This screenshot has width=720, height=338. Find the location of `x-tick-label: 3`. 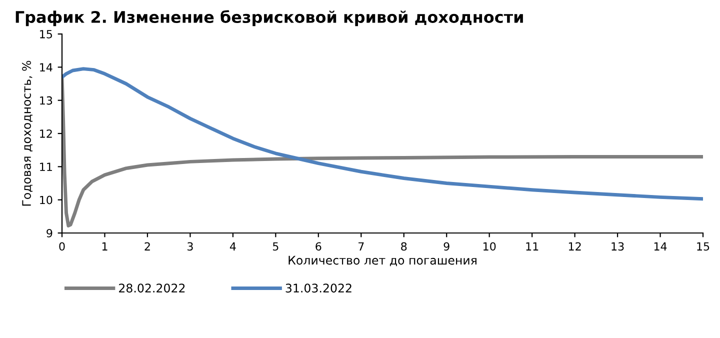

x-tick-label: 3 is located at coordinates (190, 246).